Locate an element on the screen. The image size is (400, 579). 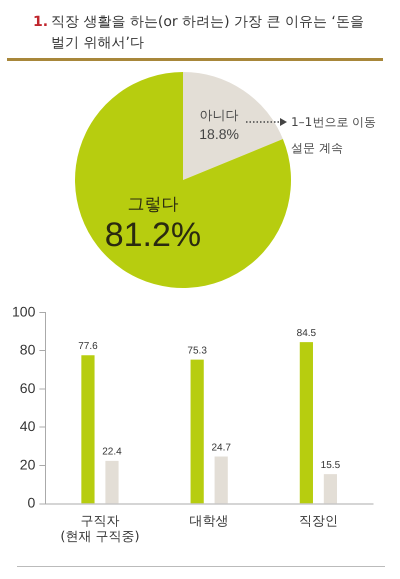
data-label: 81.2% is located at coordinates (153, 235).